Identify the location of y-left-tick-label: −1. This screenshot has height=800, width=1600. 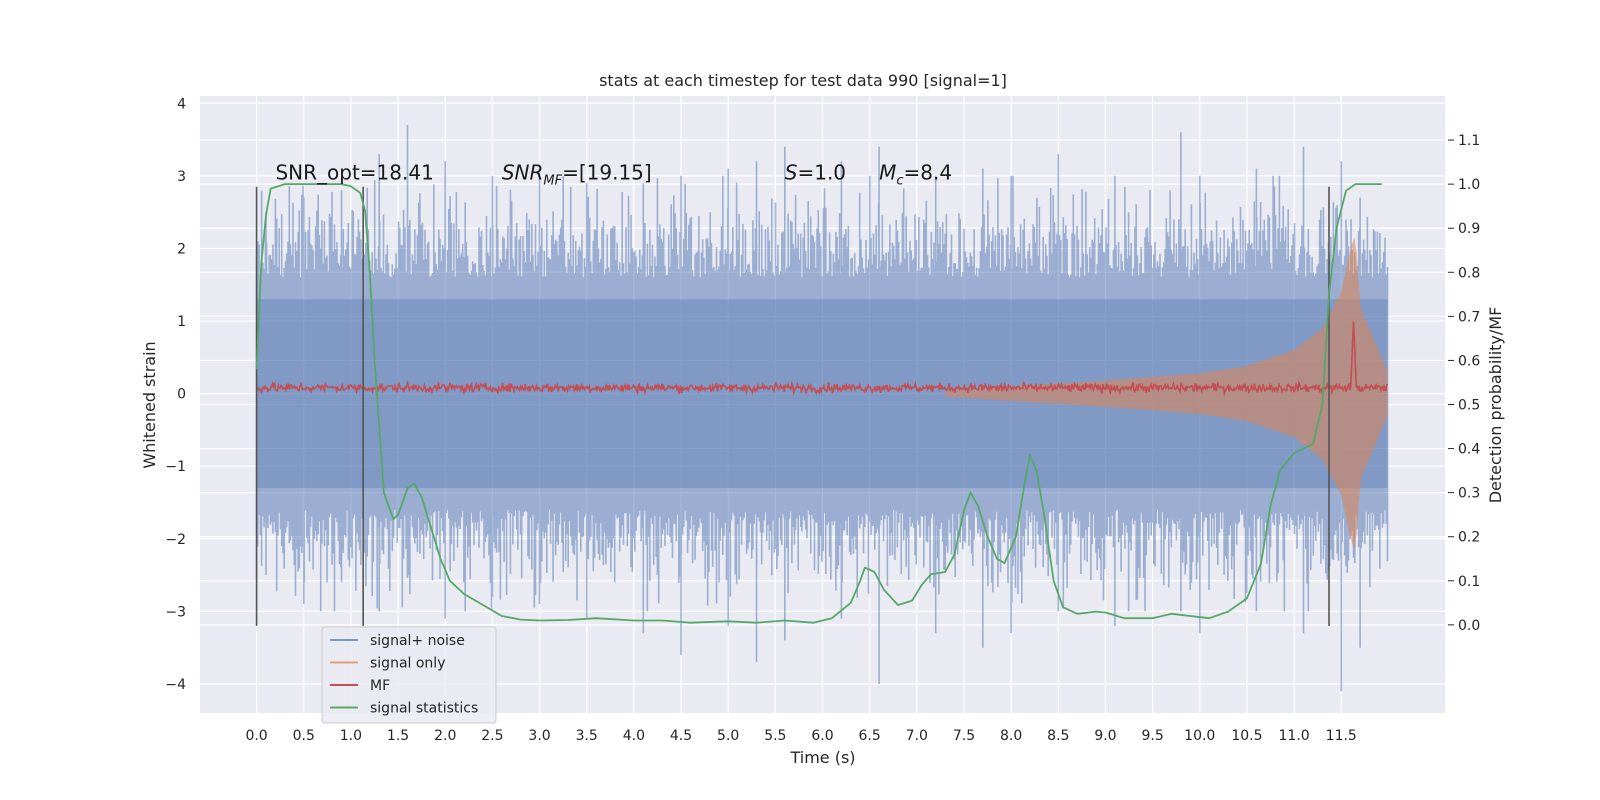
(175, 467).